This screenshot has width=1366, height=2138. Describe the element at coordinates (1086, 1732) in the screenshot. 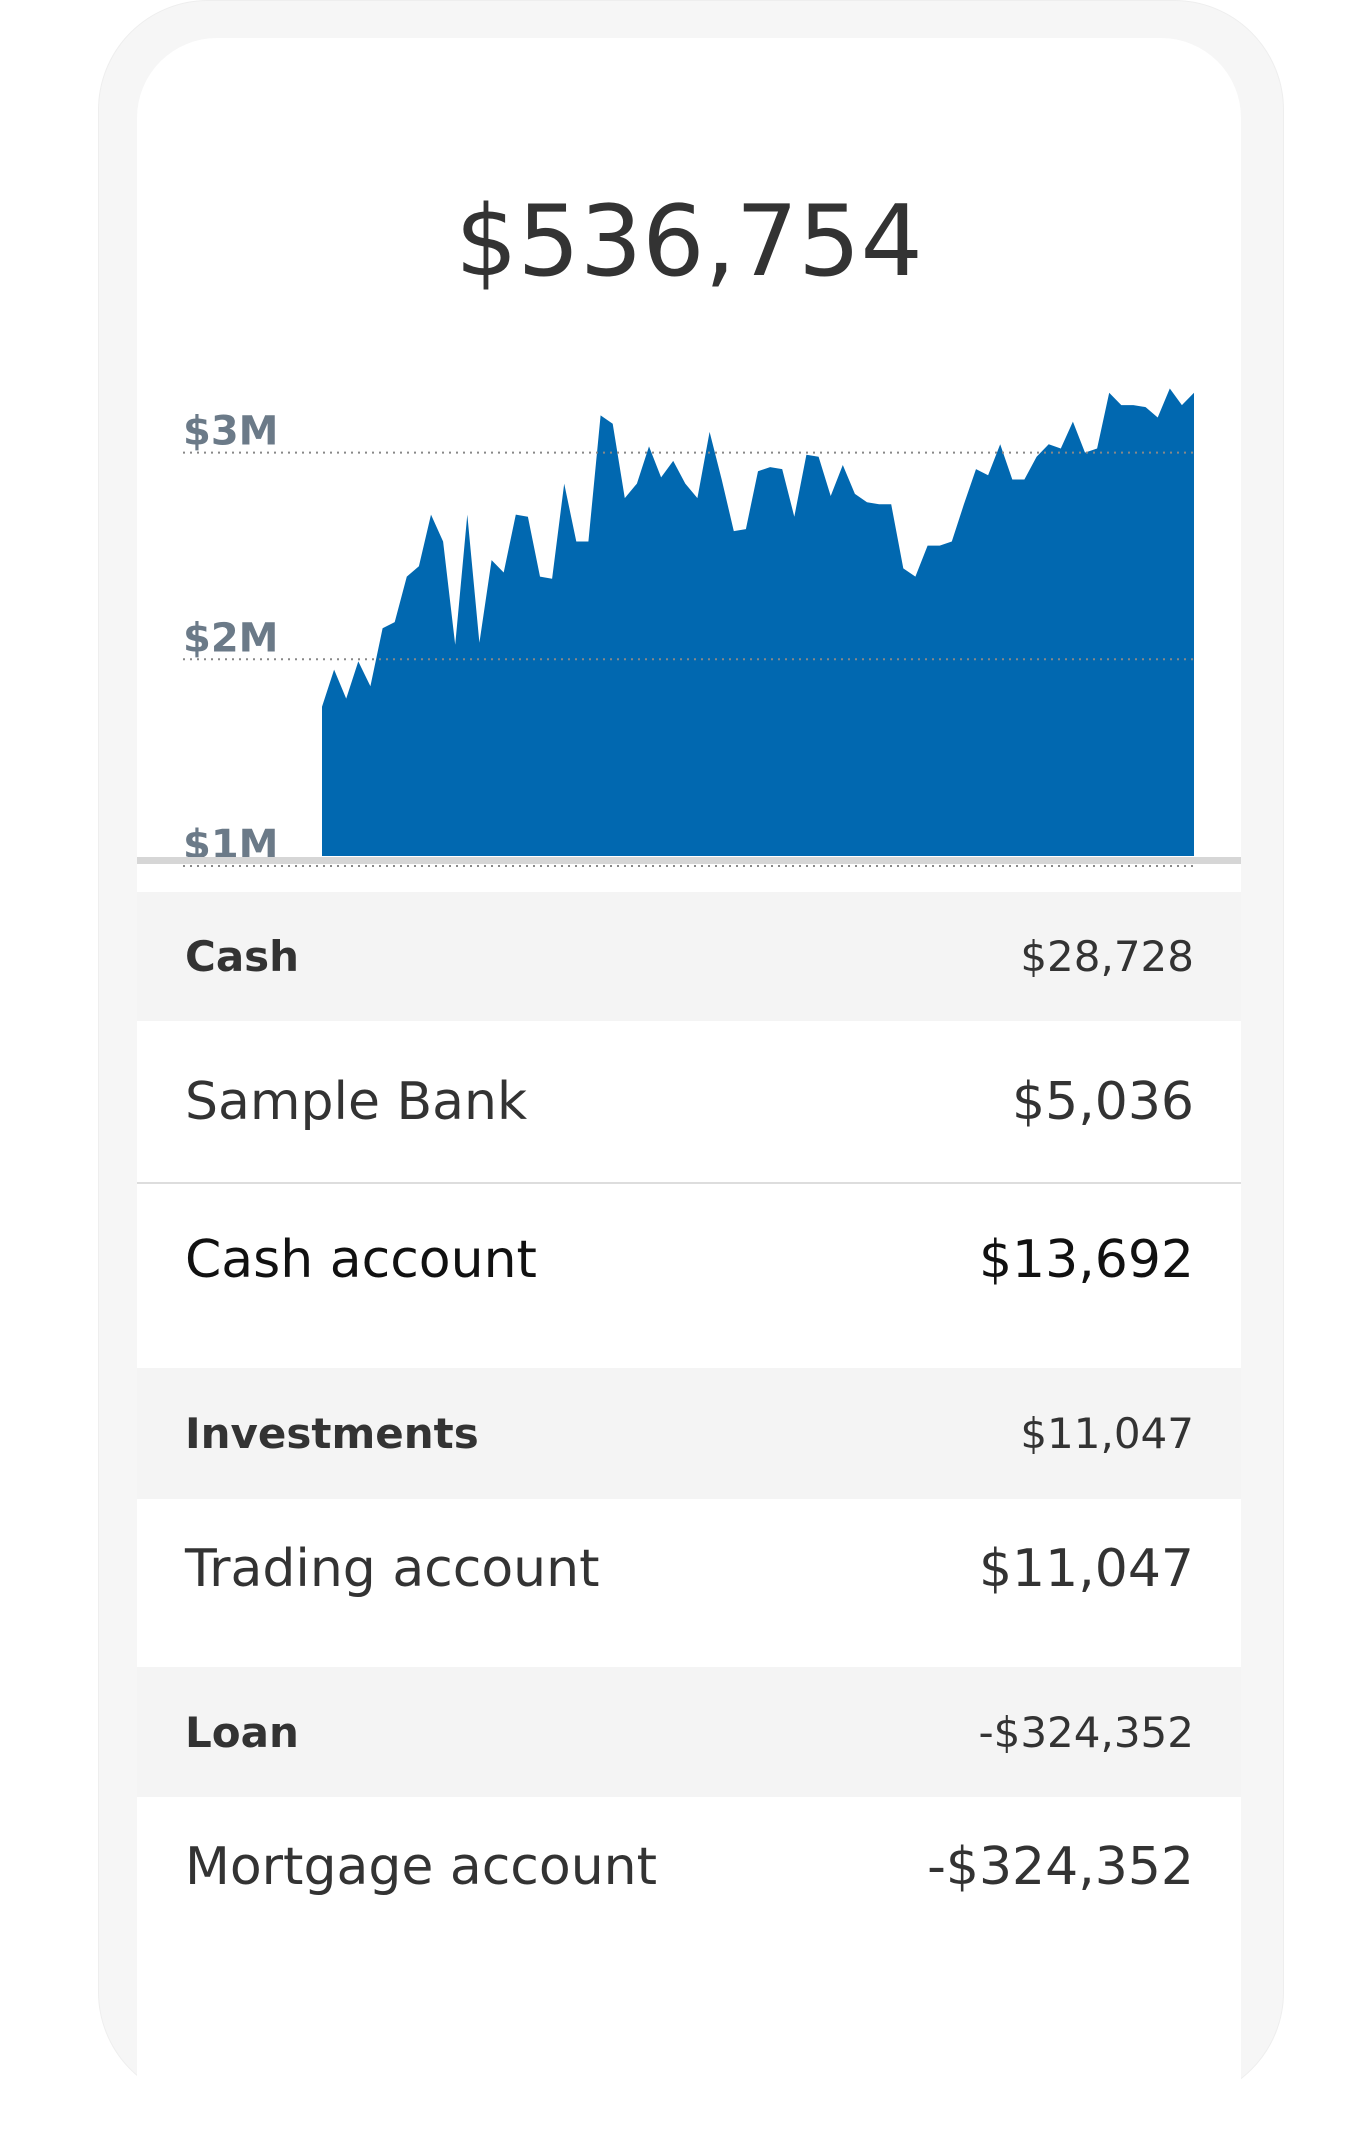

I see `group-total: -$324,352` at that location.